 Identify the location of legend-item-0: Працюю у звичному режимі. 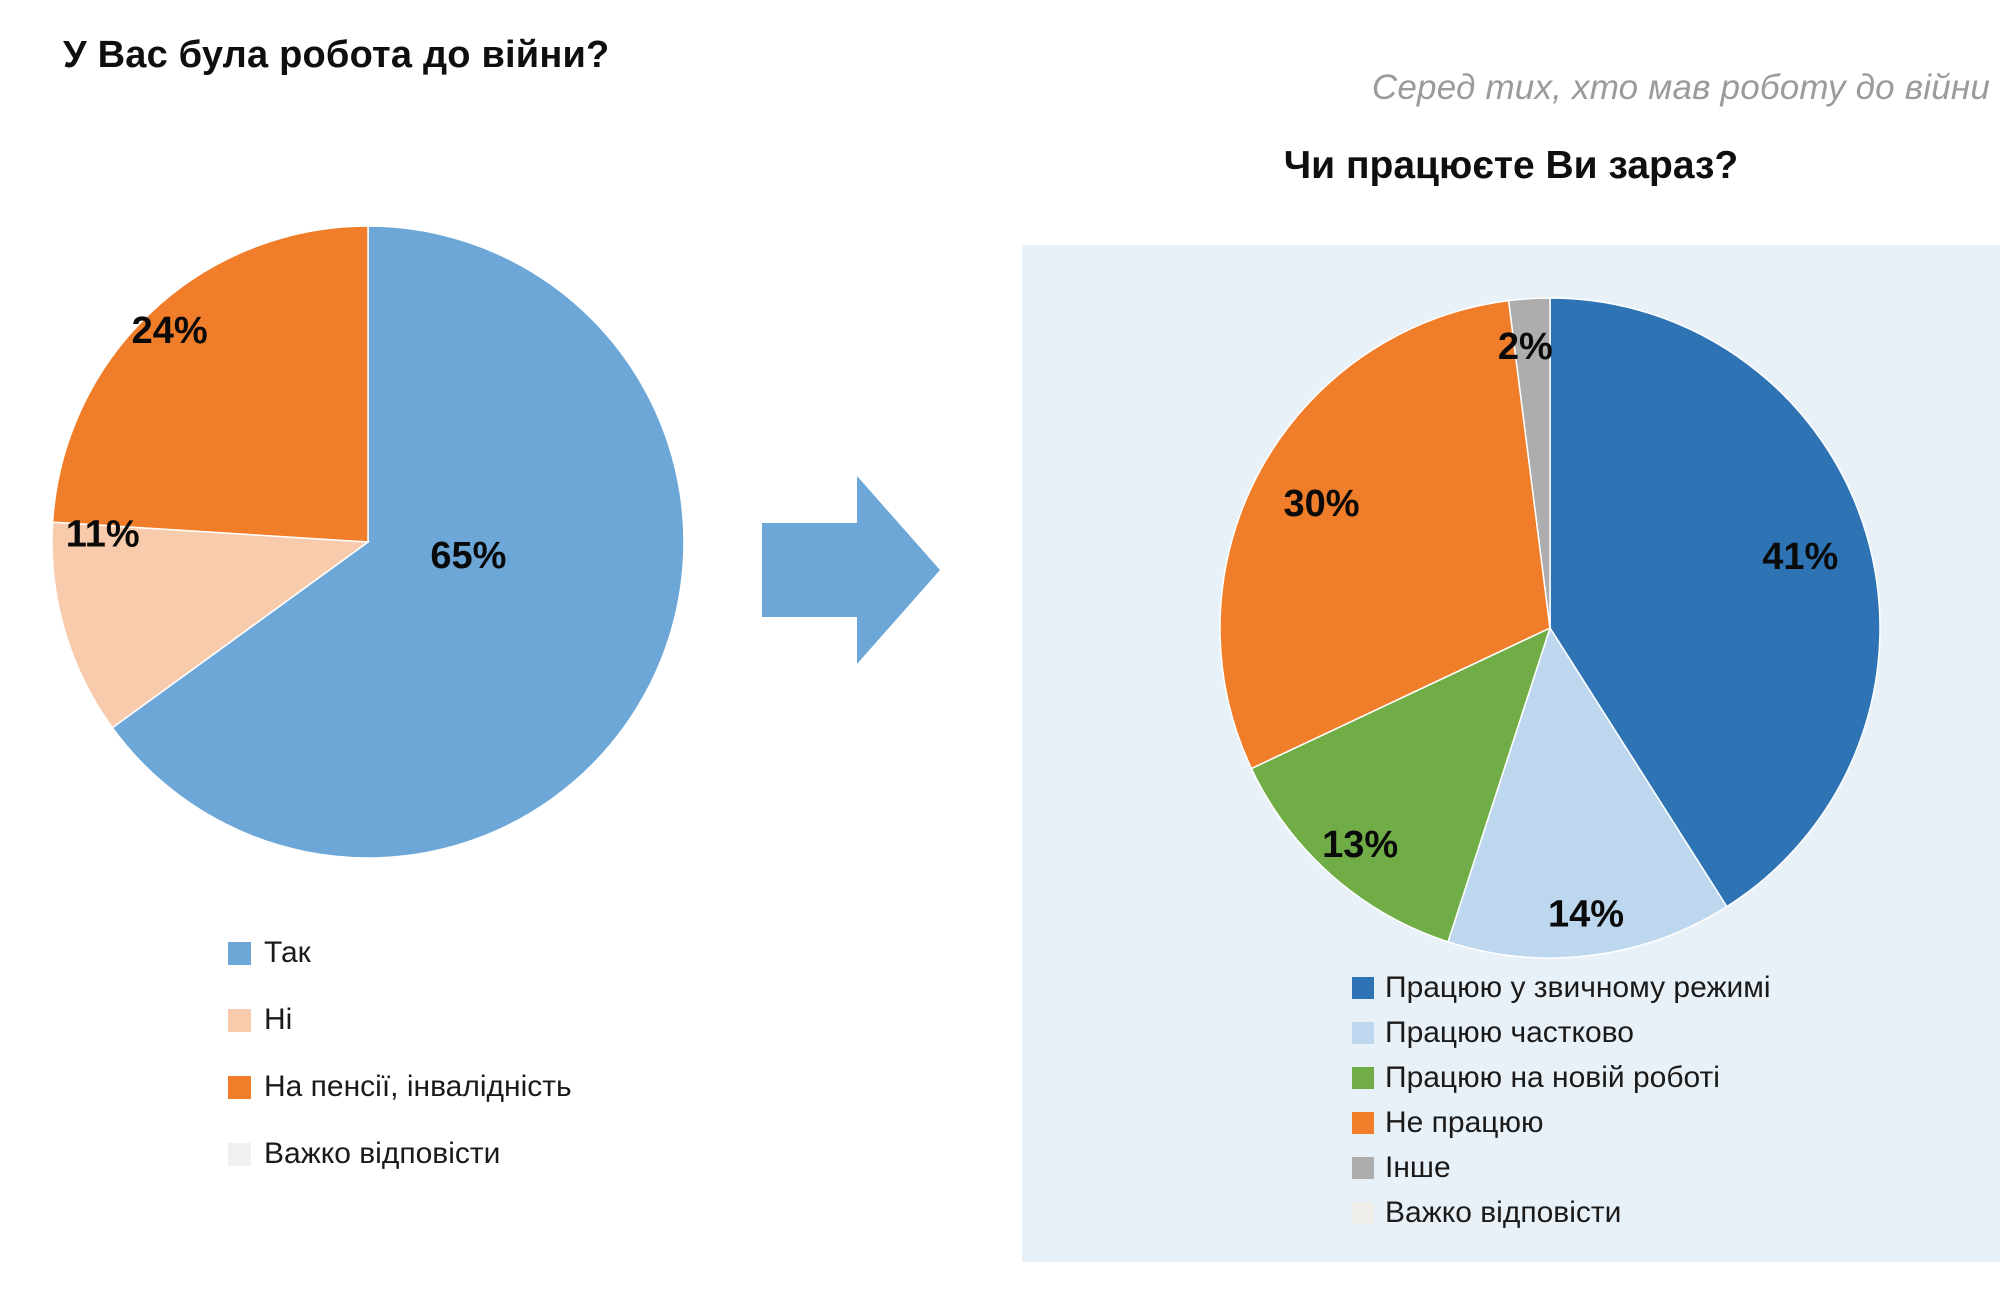
(1561, 988).